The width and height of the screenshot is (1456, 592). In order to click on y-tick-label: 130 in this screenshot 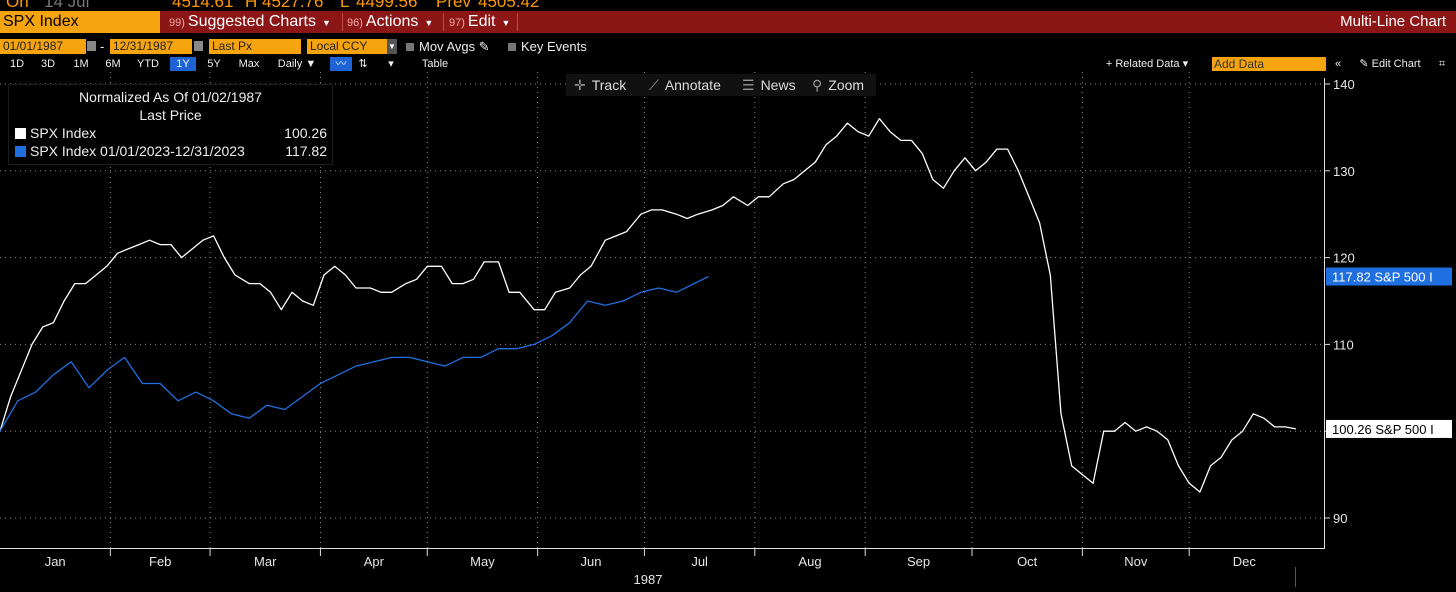, I will do `click(1344, 171)`.